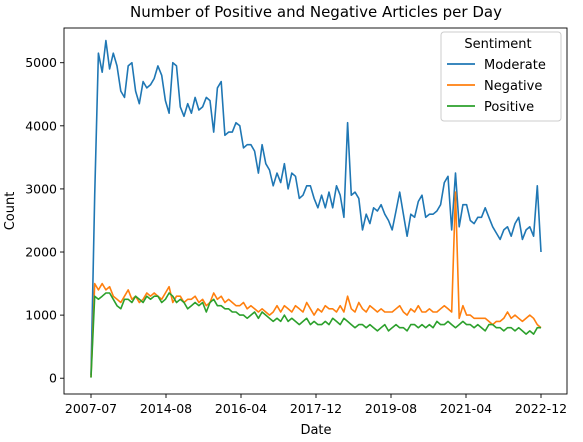  Describe the element at coordinates (509, 107) in the screenshot. I see `legend-label-positive: Positive` at that location.